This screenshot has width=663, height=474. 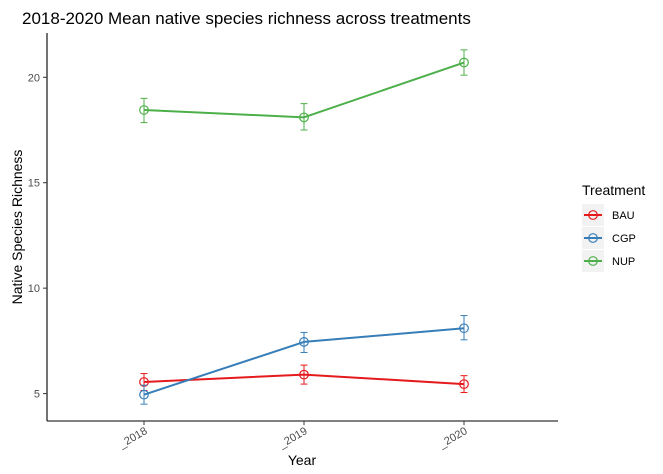 What do you see at coordinates (132, 438) in the screenshot?
I see `x-tick-label: _2018` at bounding box center [132, 438].